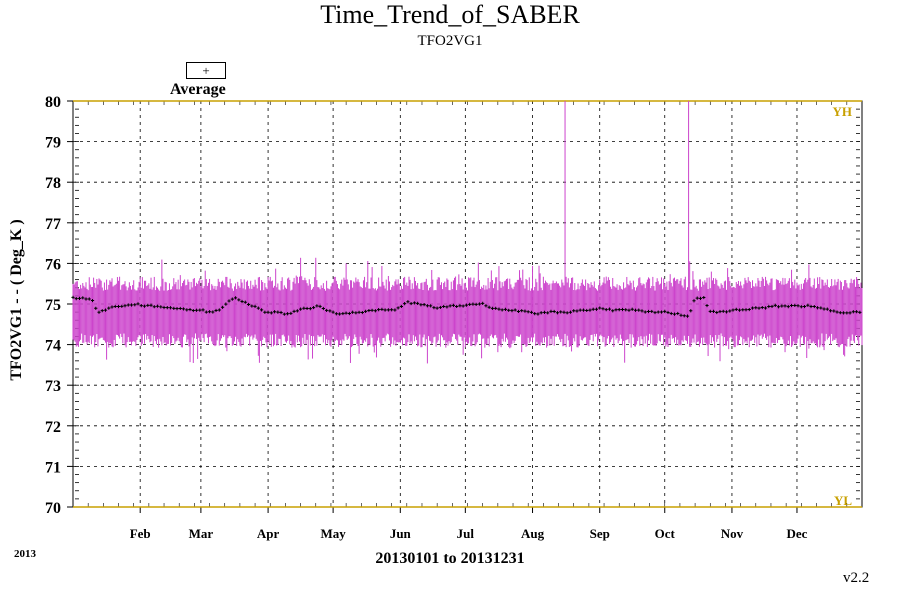 This screenshot has width=900, height=590. I want to click on x-tick-label: Aug, so click(533, 533).